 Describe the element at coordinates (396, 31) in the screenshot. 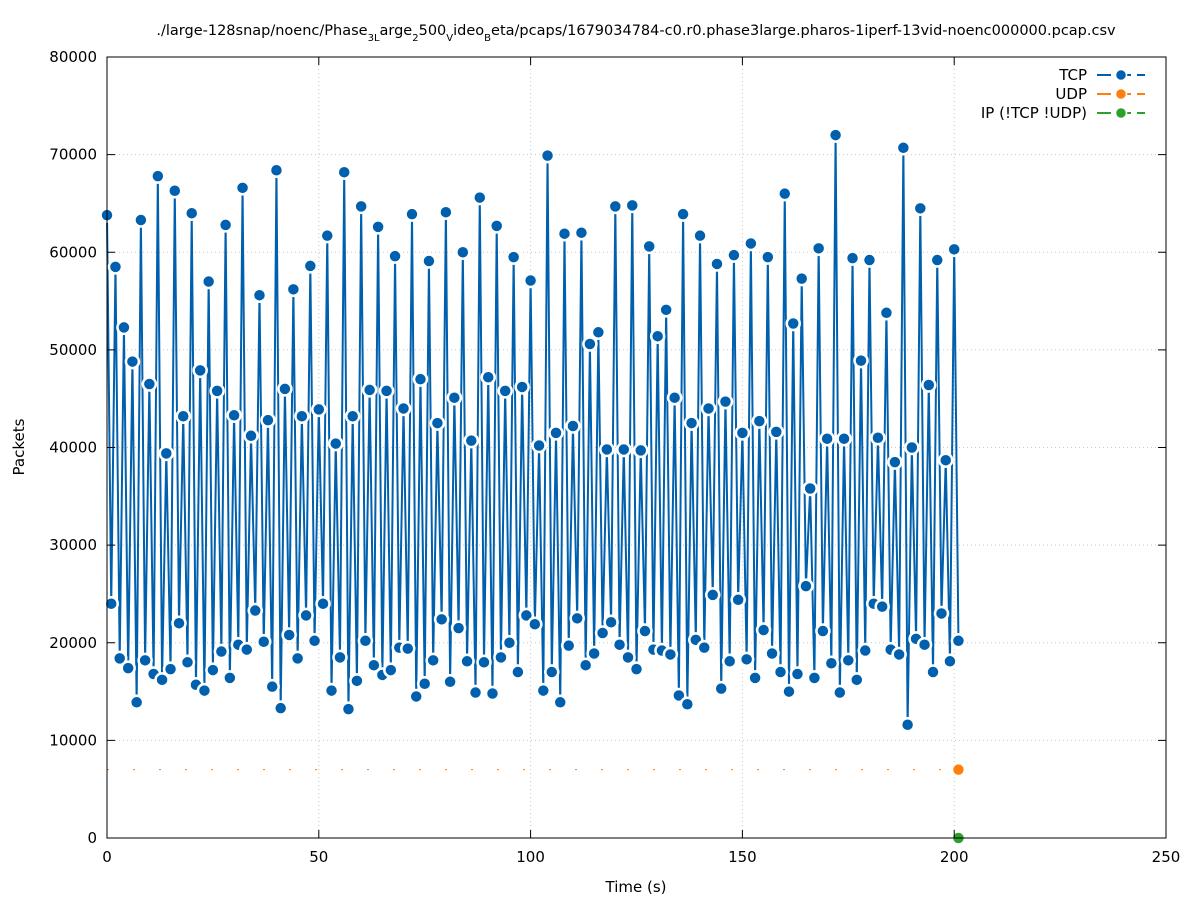

I see `title-part-2: arge` at that location.